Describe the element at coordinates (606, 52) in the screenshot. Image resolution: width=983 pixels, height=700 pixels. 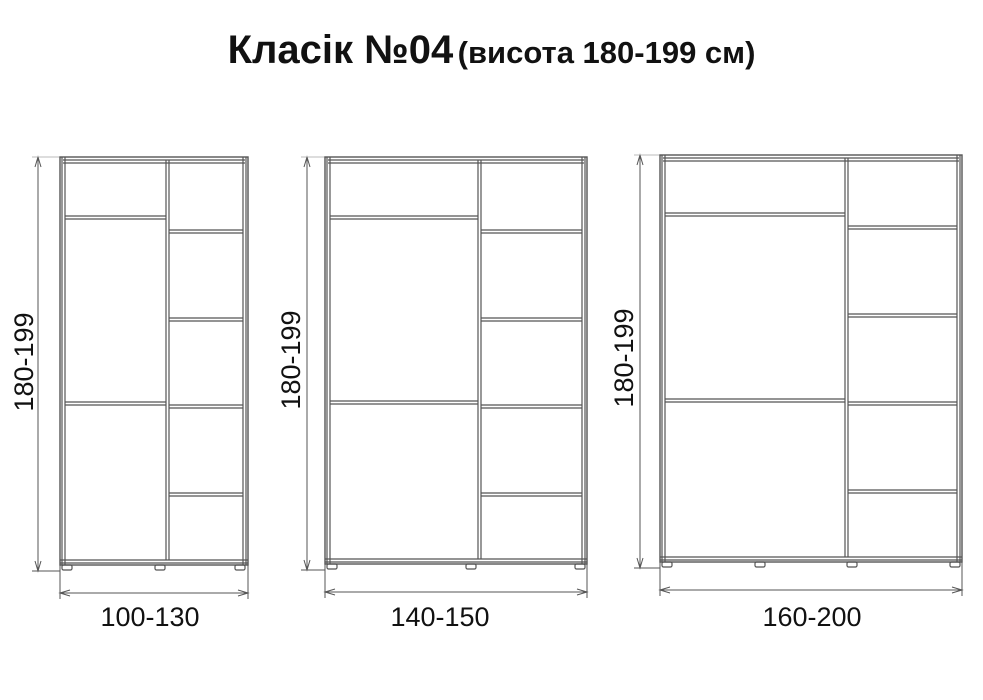
I see `title-subtitle: (висота 180-199 см)` at that location.